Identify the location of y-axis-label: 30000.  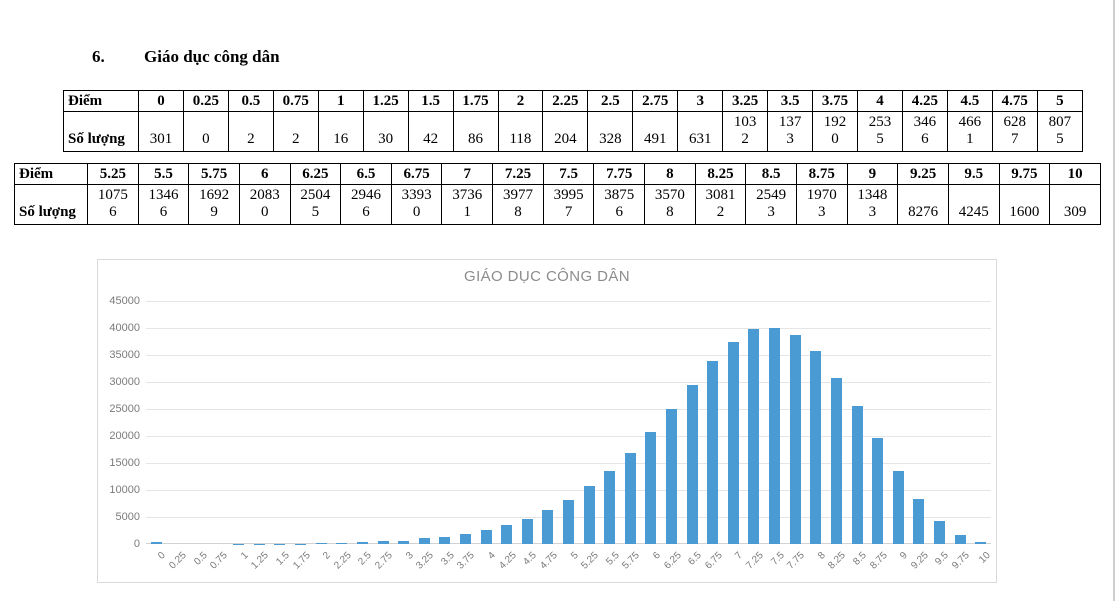
(124, 382).